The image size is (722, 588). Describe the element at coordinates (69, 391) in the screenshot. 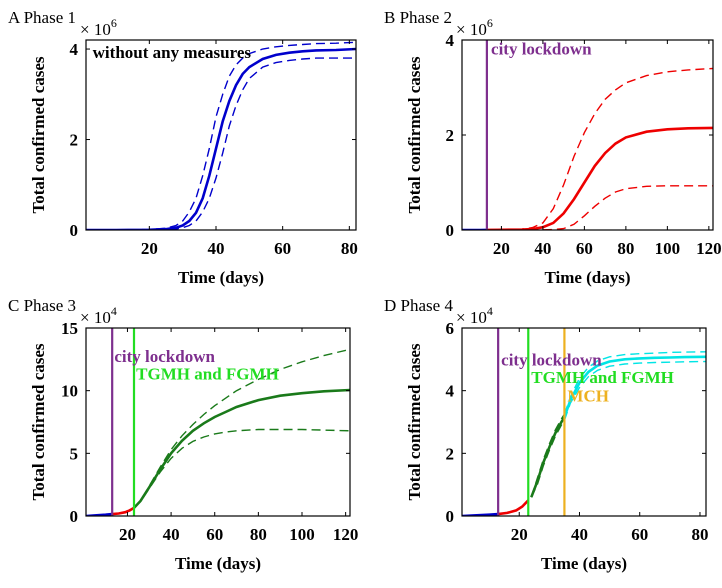

I see `y-tick-label: 10` at that location.